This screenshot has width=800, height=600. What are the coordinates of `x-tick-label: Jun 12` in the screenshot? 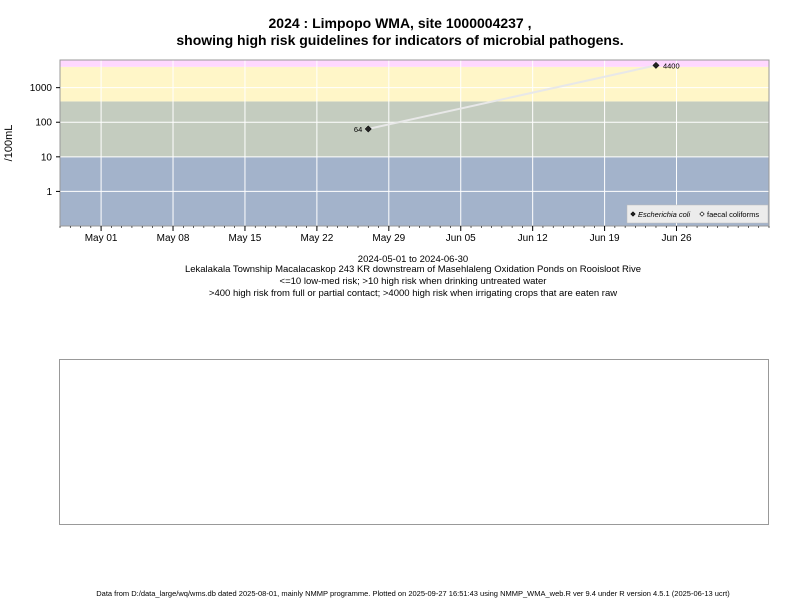 It's located at (533, 238).